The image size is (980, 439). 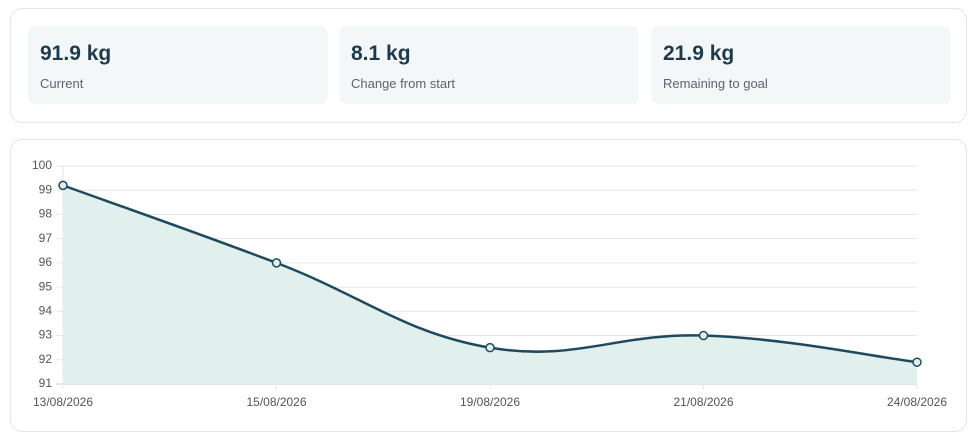 What do you see at coordinates (46, 286) in the screenshot?
I see `y-tick-label: 95` at bounding box center [46, 286].